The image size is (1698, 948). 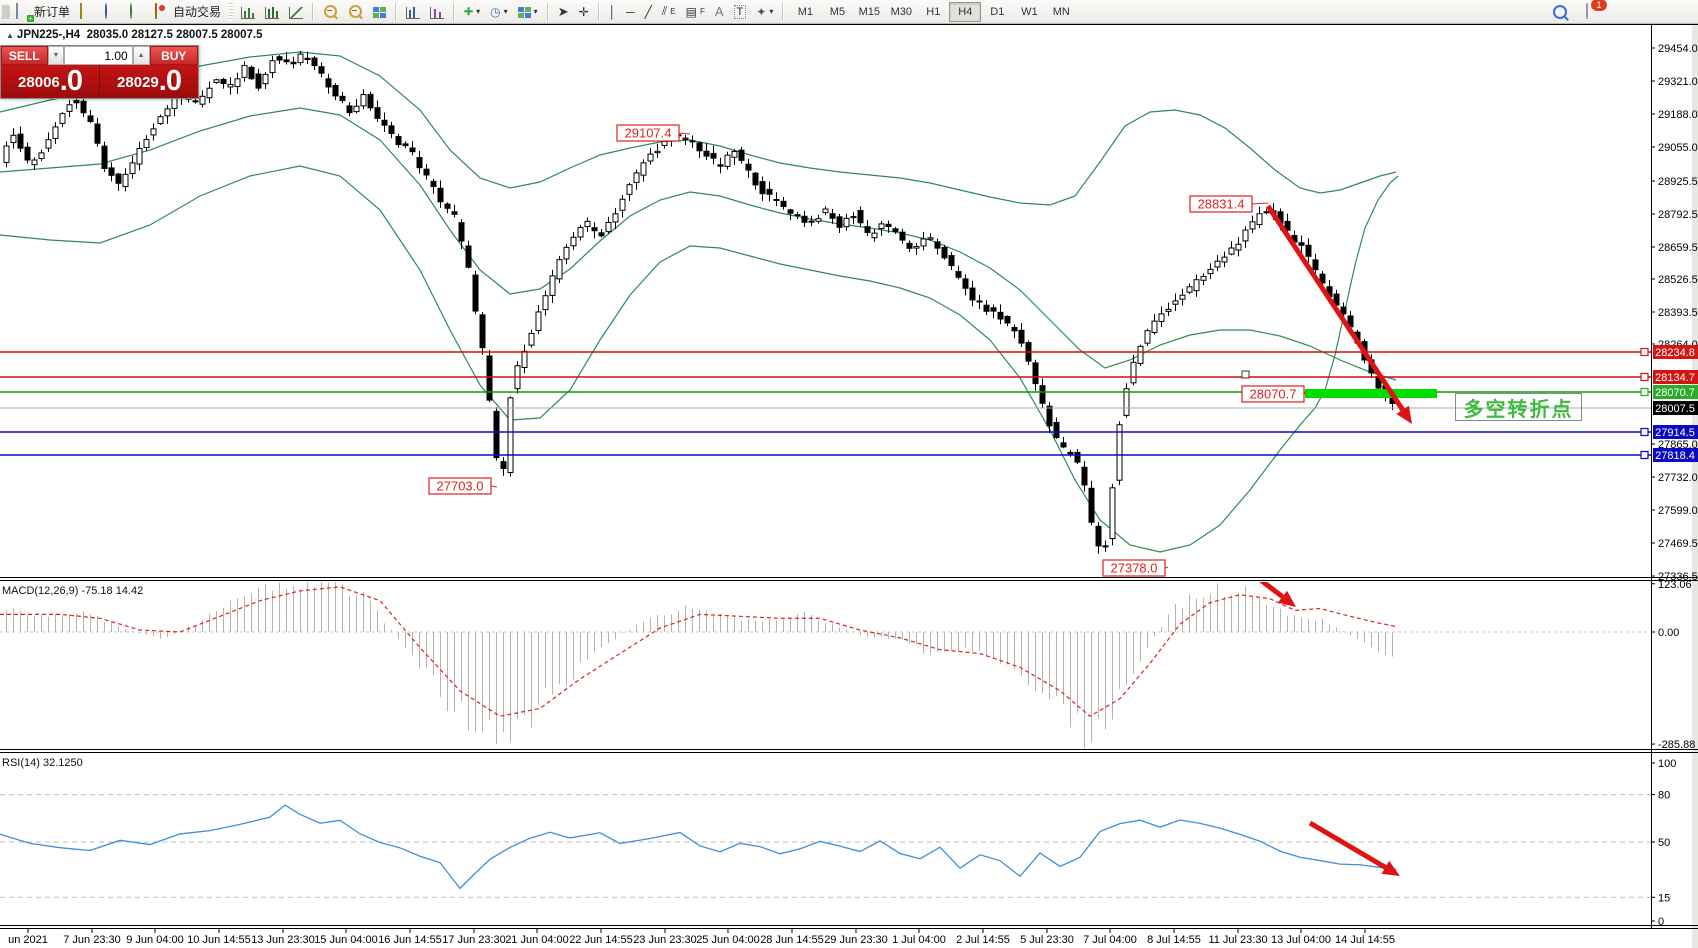 What do you see at coordinates (965, 11) in the screenshot?
I see `timeframe-h4: H4` at bounding box center [965, 11].